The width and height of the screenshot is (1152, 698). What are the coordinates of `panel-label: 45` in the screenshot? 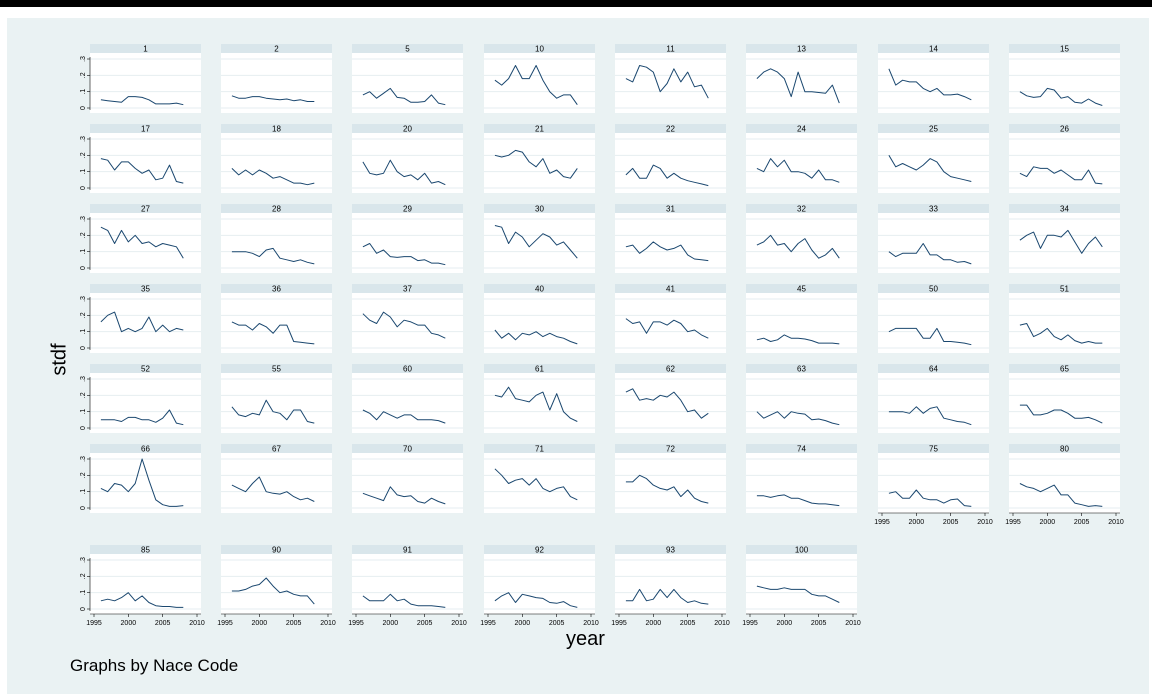 It's located at (801, 289).